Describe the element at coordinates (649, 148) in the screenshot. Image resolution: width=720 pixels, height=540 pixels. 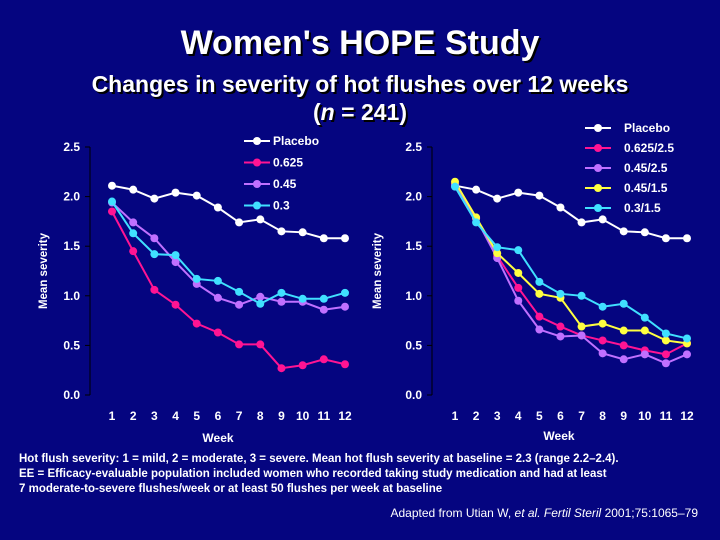
I see `legend-label: 0.625/2.5` at that location.